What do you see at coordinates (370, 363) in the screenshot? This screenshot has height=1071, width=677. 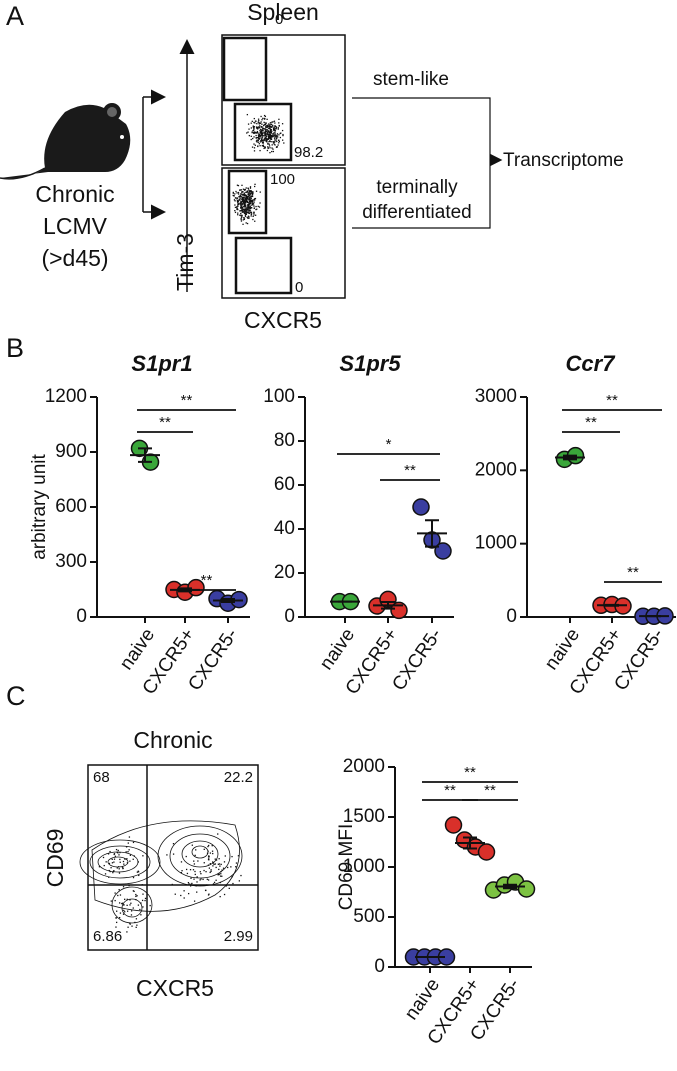 I see `chart-title: S1pr5` at bounding box center [370, 363].